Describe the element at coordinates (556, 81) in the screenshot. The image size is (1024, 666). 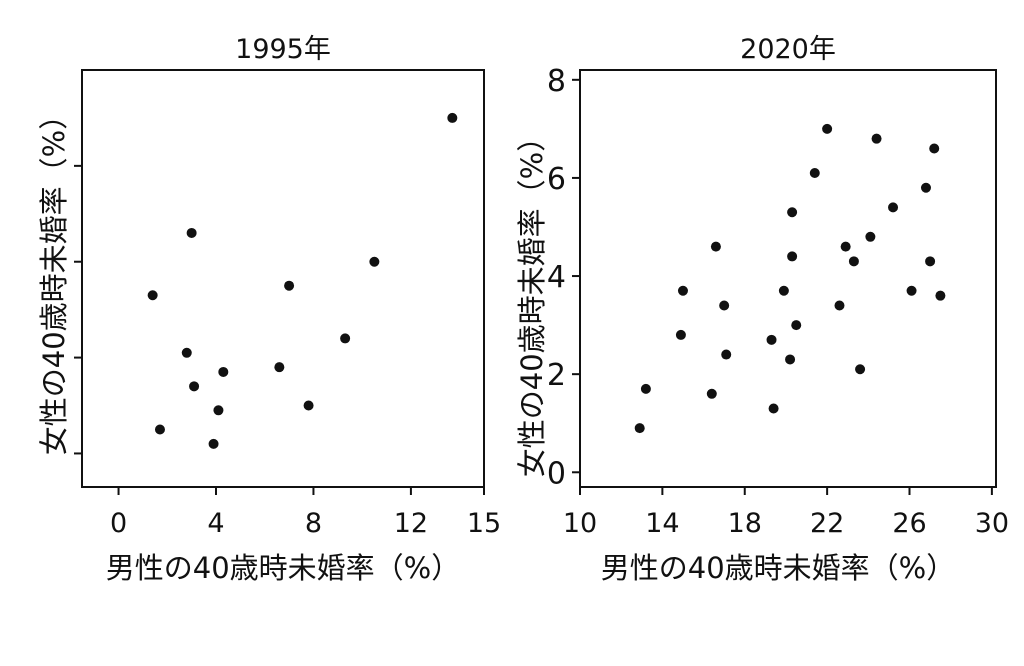
I see `y-tick-label: 8` at that location.